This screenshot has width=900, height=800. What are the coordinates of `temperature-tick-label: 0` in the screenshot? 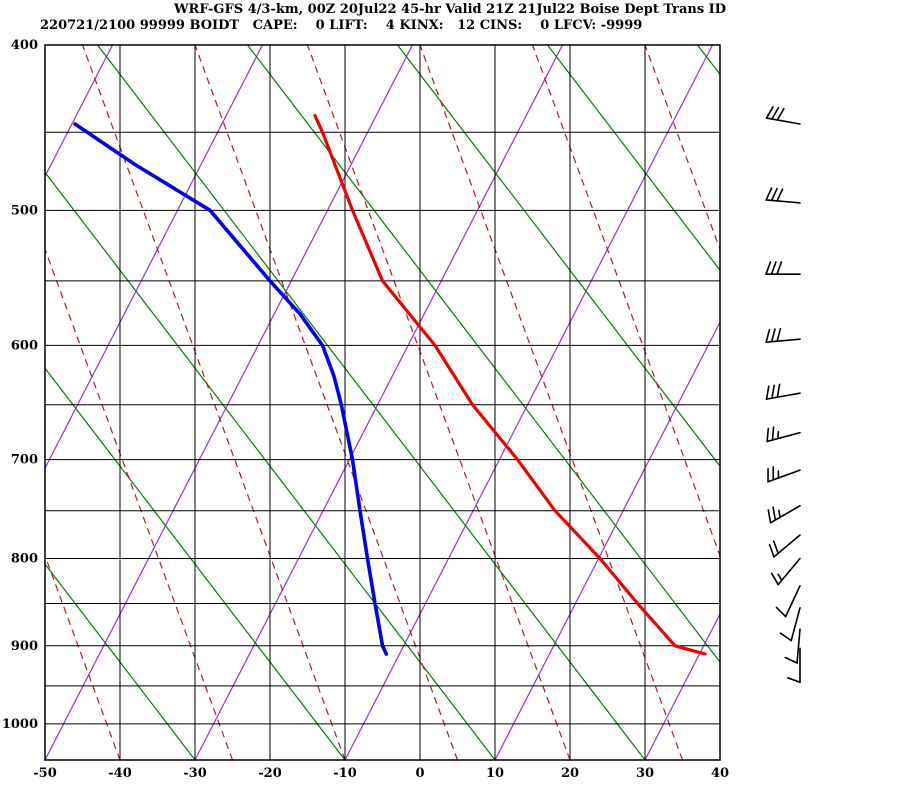 It's located at (419, 773).